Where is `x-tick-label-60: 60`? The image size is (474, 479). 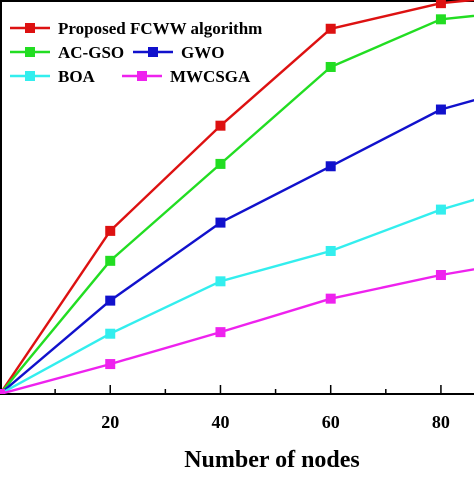
x-tick-label-60: 60 is located at coordinates (331, 422).